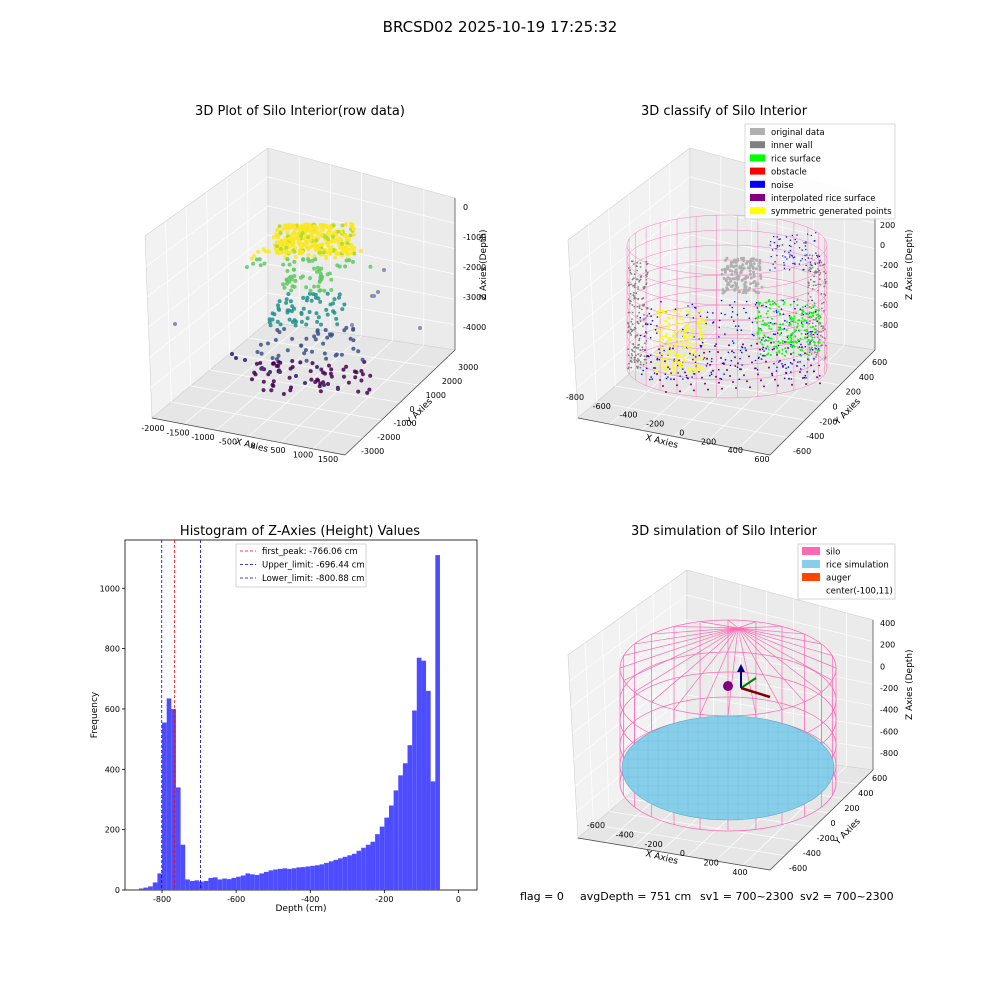 The image size is (1000, 1000). What do you see at coordinates (835, 407) in the screenshot?
I see `plot2-y-tick-3: 0` at bounding box center [835, 407].